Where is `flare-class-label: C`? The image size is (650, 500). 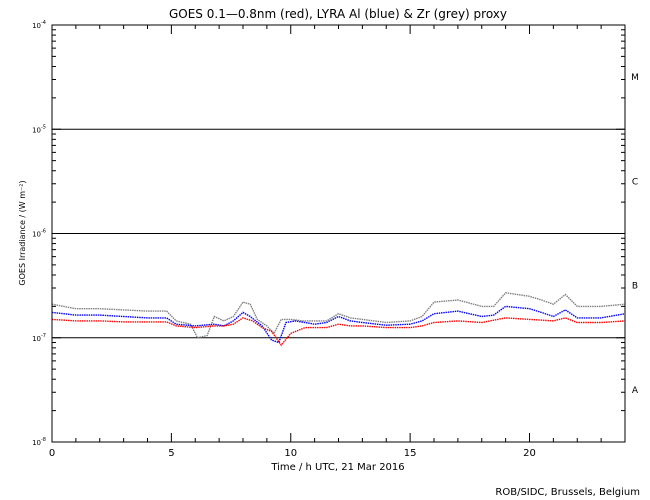 flare-class-label: C is located at coordinates (635, 182).